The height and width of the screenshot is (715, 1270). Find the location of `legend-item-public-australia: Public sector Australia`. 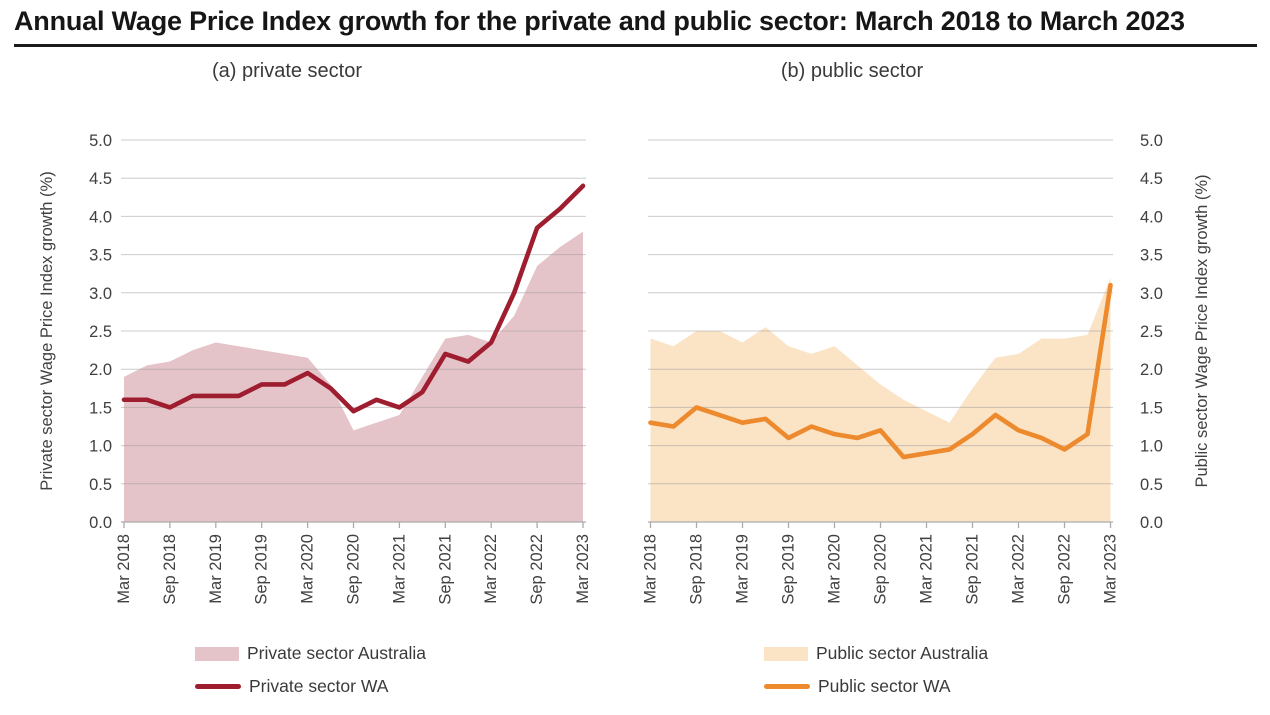

legend-item-public-australia: Public sector Australia is located at coordinates (876, 653).